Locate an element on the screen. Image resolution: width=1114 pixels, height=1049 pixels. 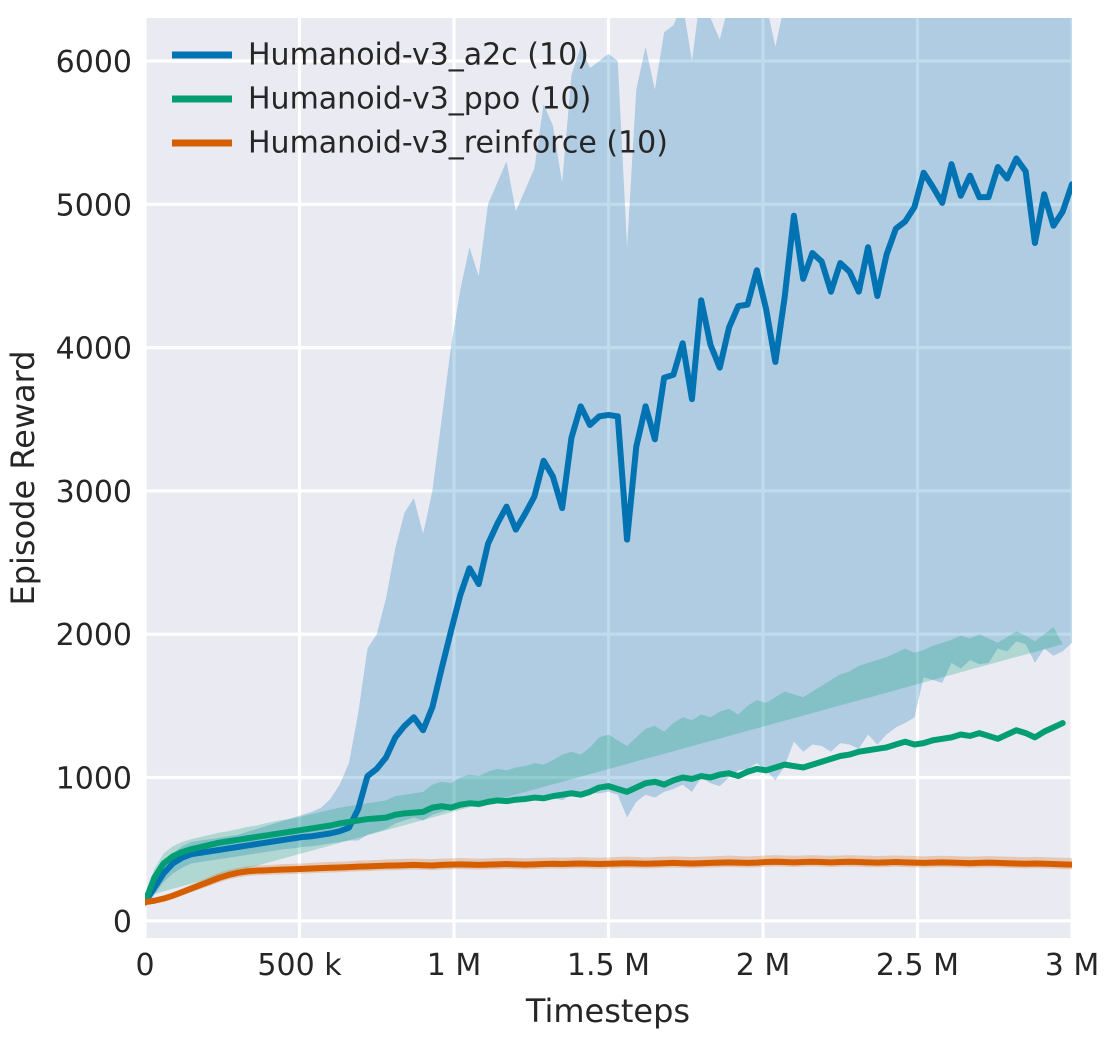
y-axis-title: Episode Reward is located at coordinates (23, 477).